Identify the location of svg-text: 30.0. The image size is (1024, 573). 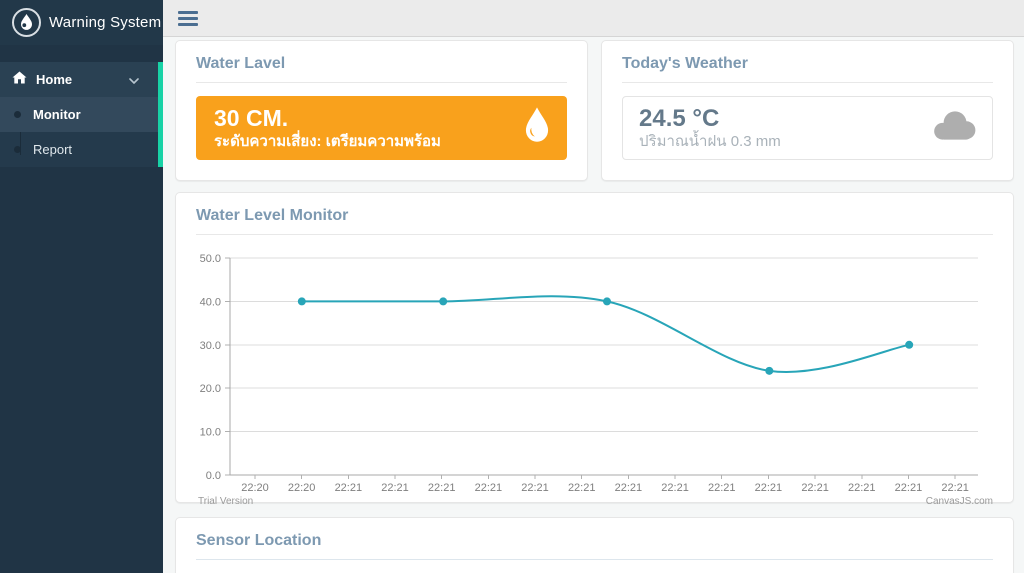
(210, 346).